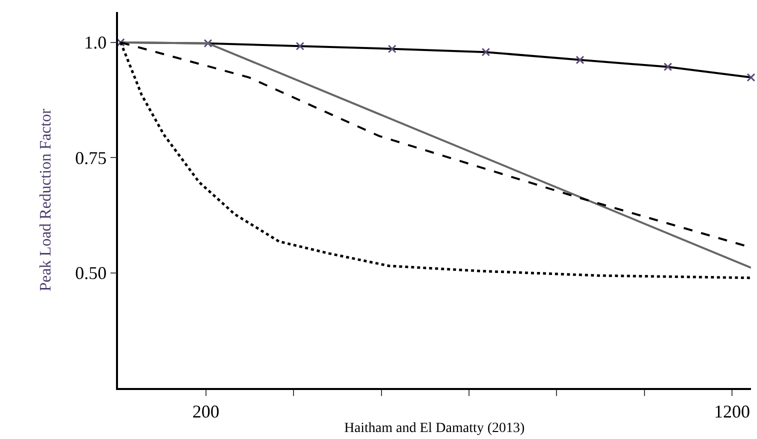 The height and width of the screenshot is (439, 757). I want to click on y-tick-label: 0.75, so click(91, 158).